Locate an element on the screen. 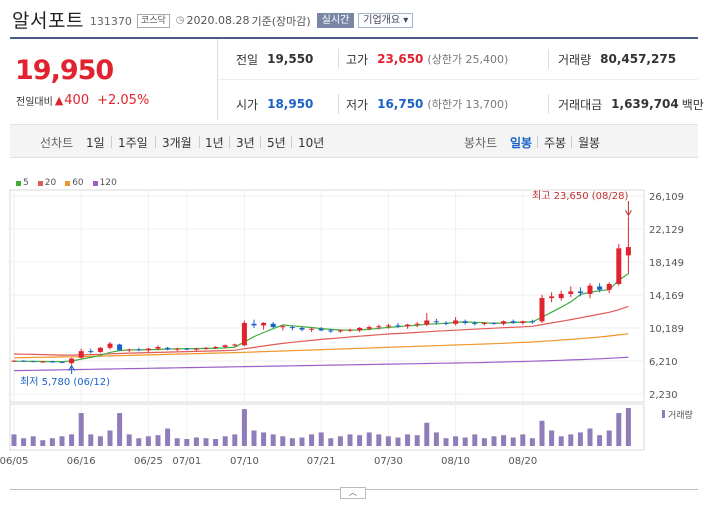 This screenshot has height=506, width=708. stock-name: 알서포트 is located at coordinates (48, 20).